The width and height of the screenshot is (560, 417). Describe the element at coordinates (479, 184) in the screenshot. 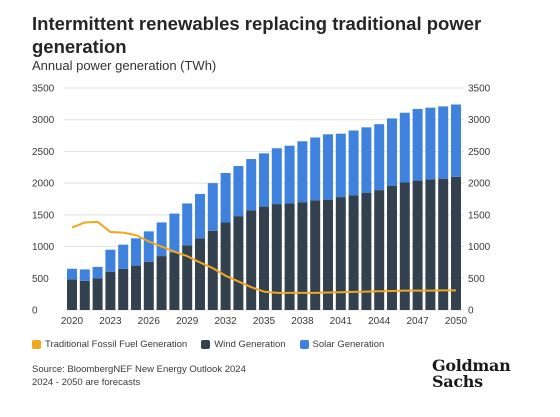

I see `y-tick-label-right: 2000` at that location.